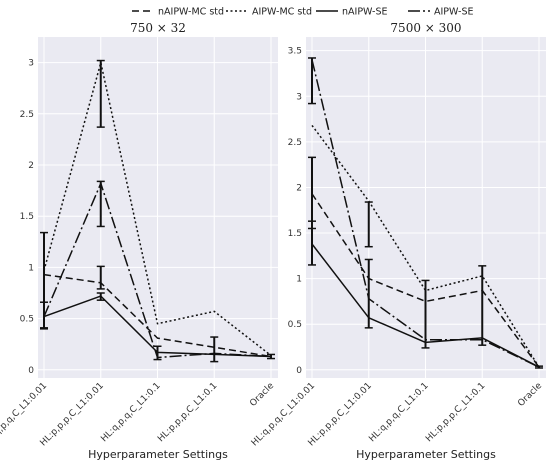 This screenshot has width=550, height=464. I want to click on x-tick-label-0-1: HL:p,p,p,C_L1:0.01, so click(72, 414).